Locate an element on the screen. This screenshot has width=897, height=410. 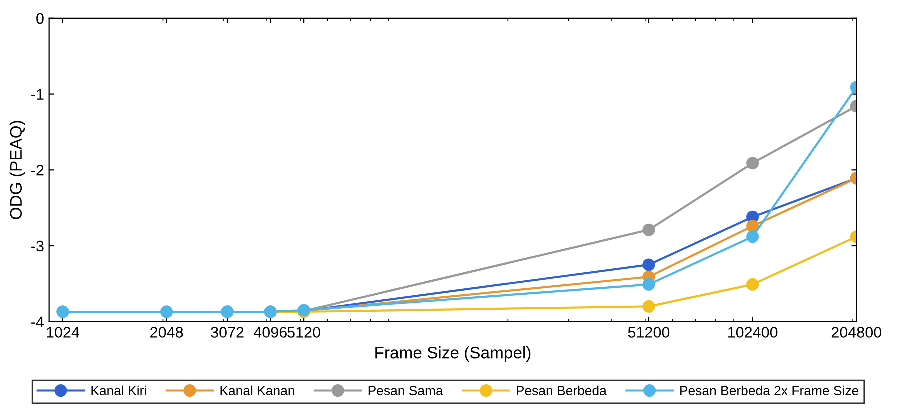
x-tick-label: 3072 is located at coordinates (227, 332).